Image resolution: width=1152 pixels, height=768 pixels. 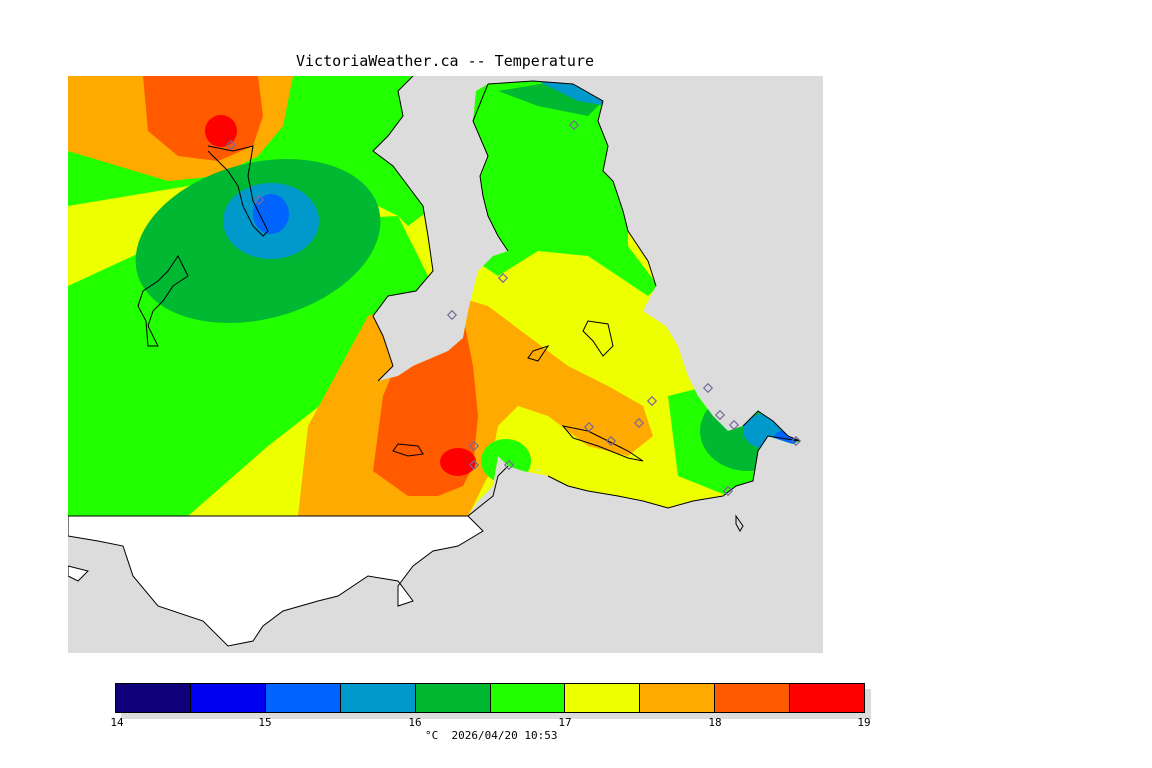 I want to click on scale-tick: 19, so click(x=864, y=722).